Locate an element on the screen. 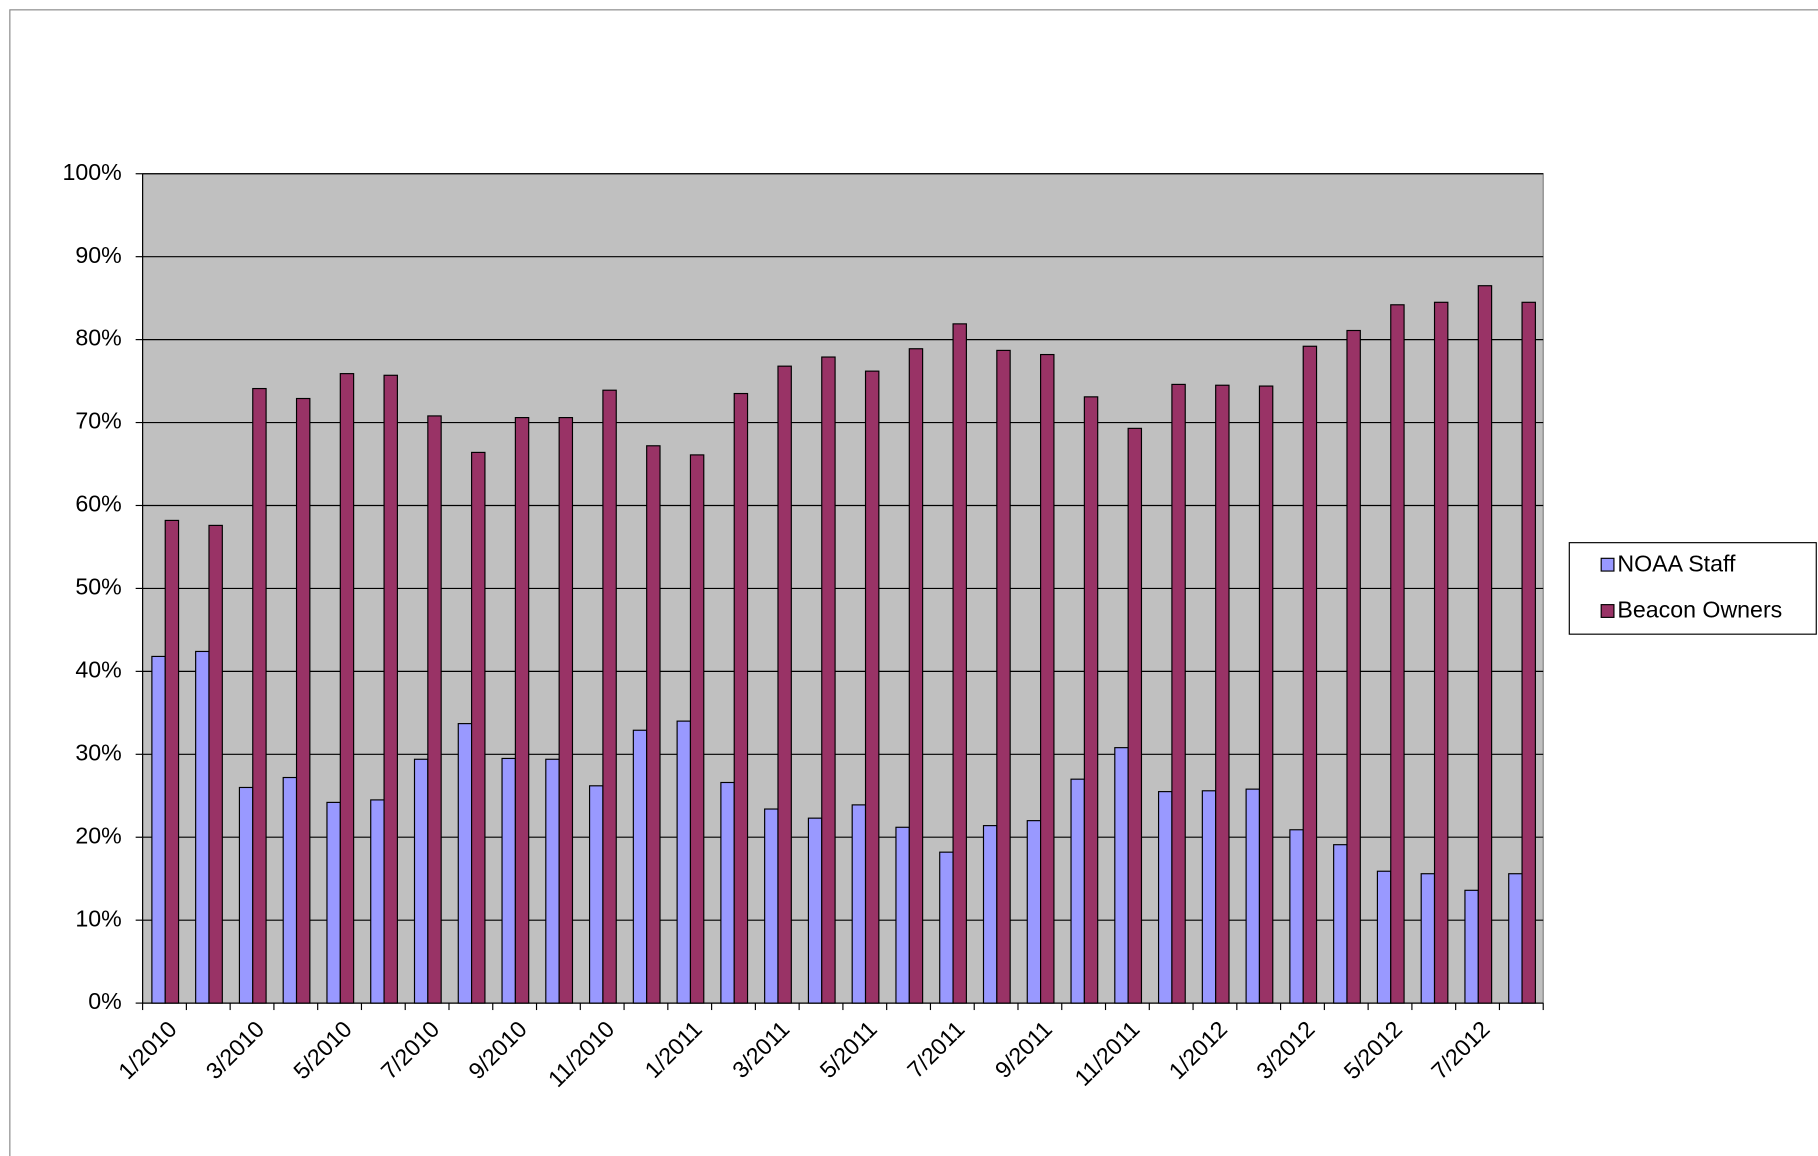 Image resolution: width=1818 pixels, height=1156 pixels. y-tick-label: 20% is located at coordinates (98, 835).